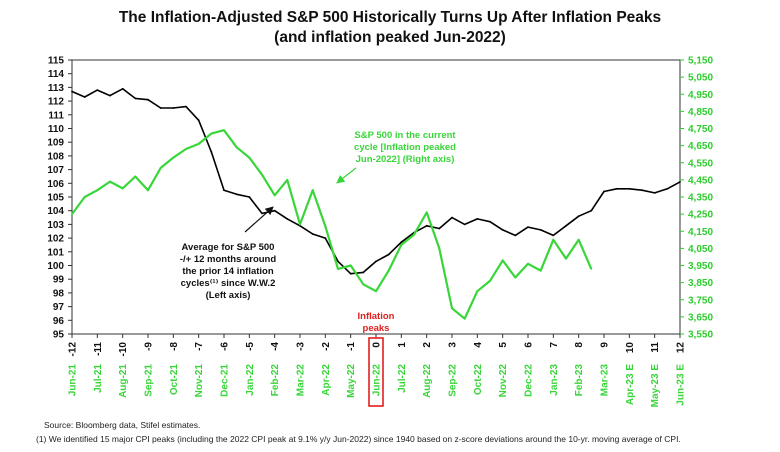  Describe the element at coordinates (149, 380) in the screenshot. I see `x-date-label: Sep-21` at that location.